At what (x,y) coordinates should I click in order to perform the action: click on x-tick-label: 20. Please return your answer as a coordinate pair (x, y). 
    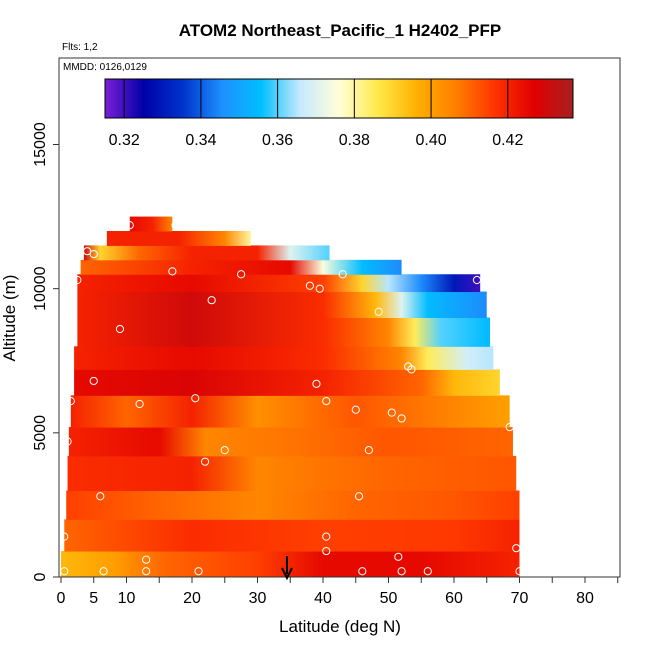
    Looking at the image, I should click on (192, 598).